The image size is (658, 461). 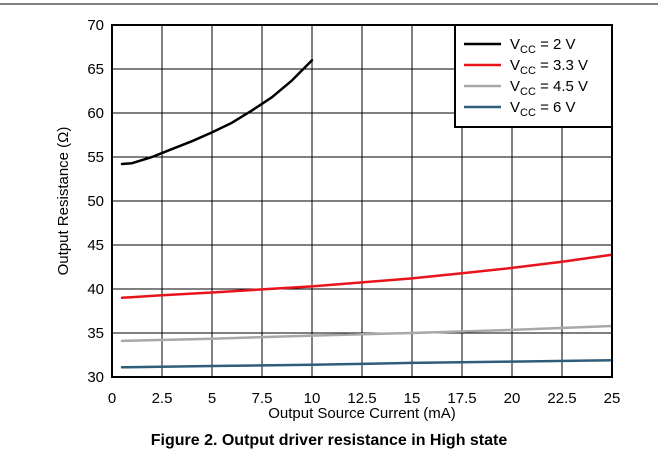 I want to click on legend-label-value: = 4.5 V, so click(x=562, y=86).